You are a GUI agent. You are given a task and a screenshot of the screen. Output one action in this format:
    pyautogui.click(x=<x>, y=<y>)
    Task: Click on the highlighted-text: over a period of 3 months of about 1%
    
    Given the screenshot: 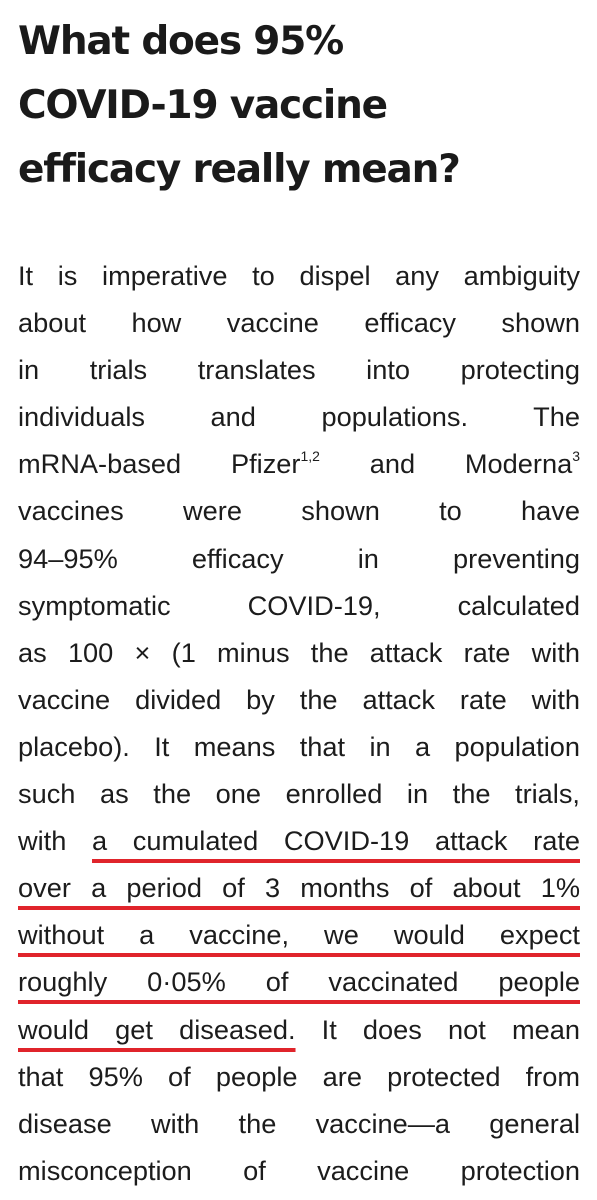 What is the action you would take?
    pyautogui.click(x=299, y=888)
    